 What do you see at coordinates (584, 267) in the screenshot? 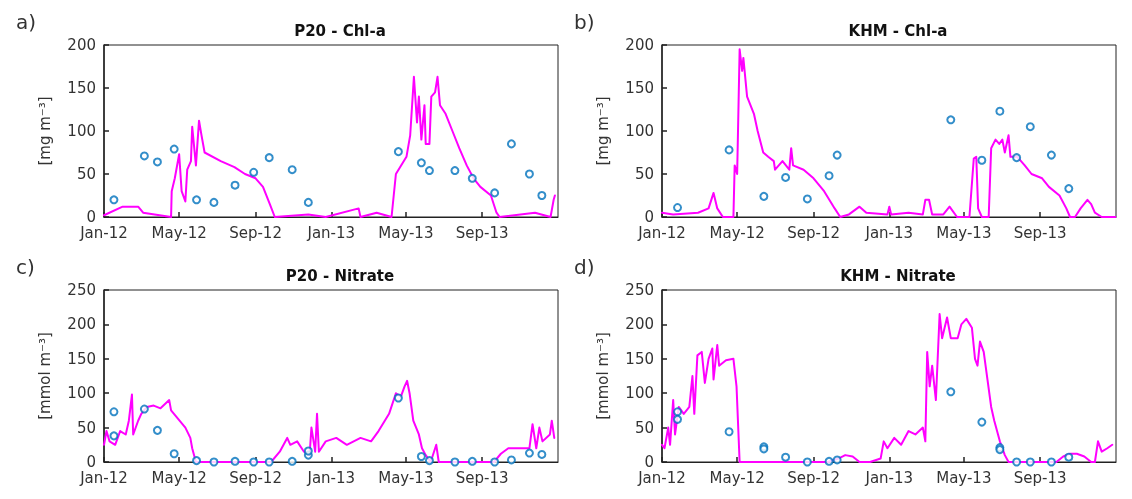
I see `text: d)` at bounding box center [584, 267].